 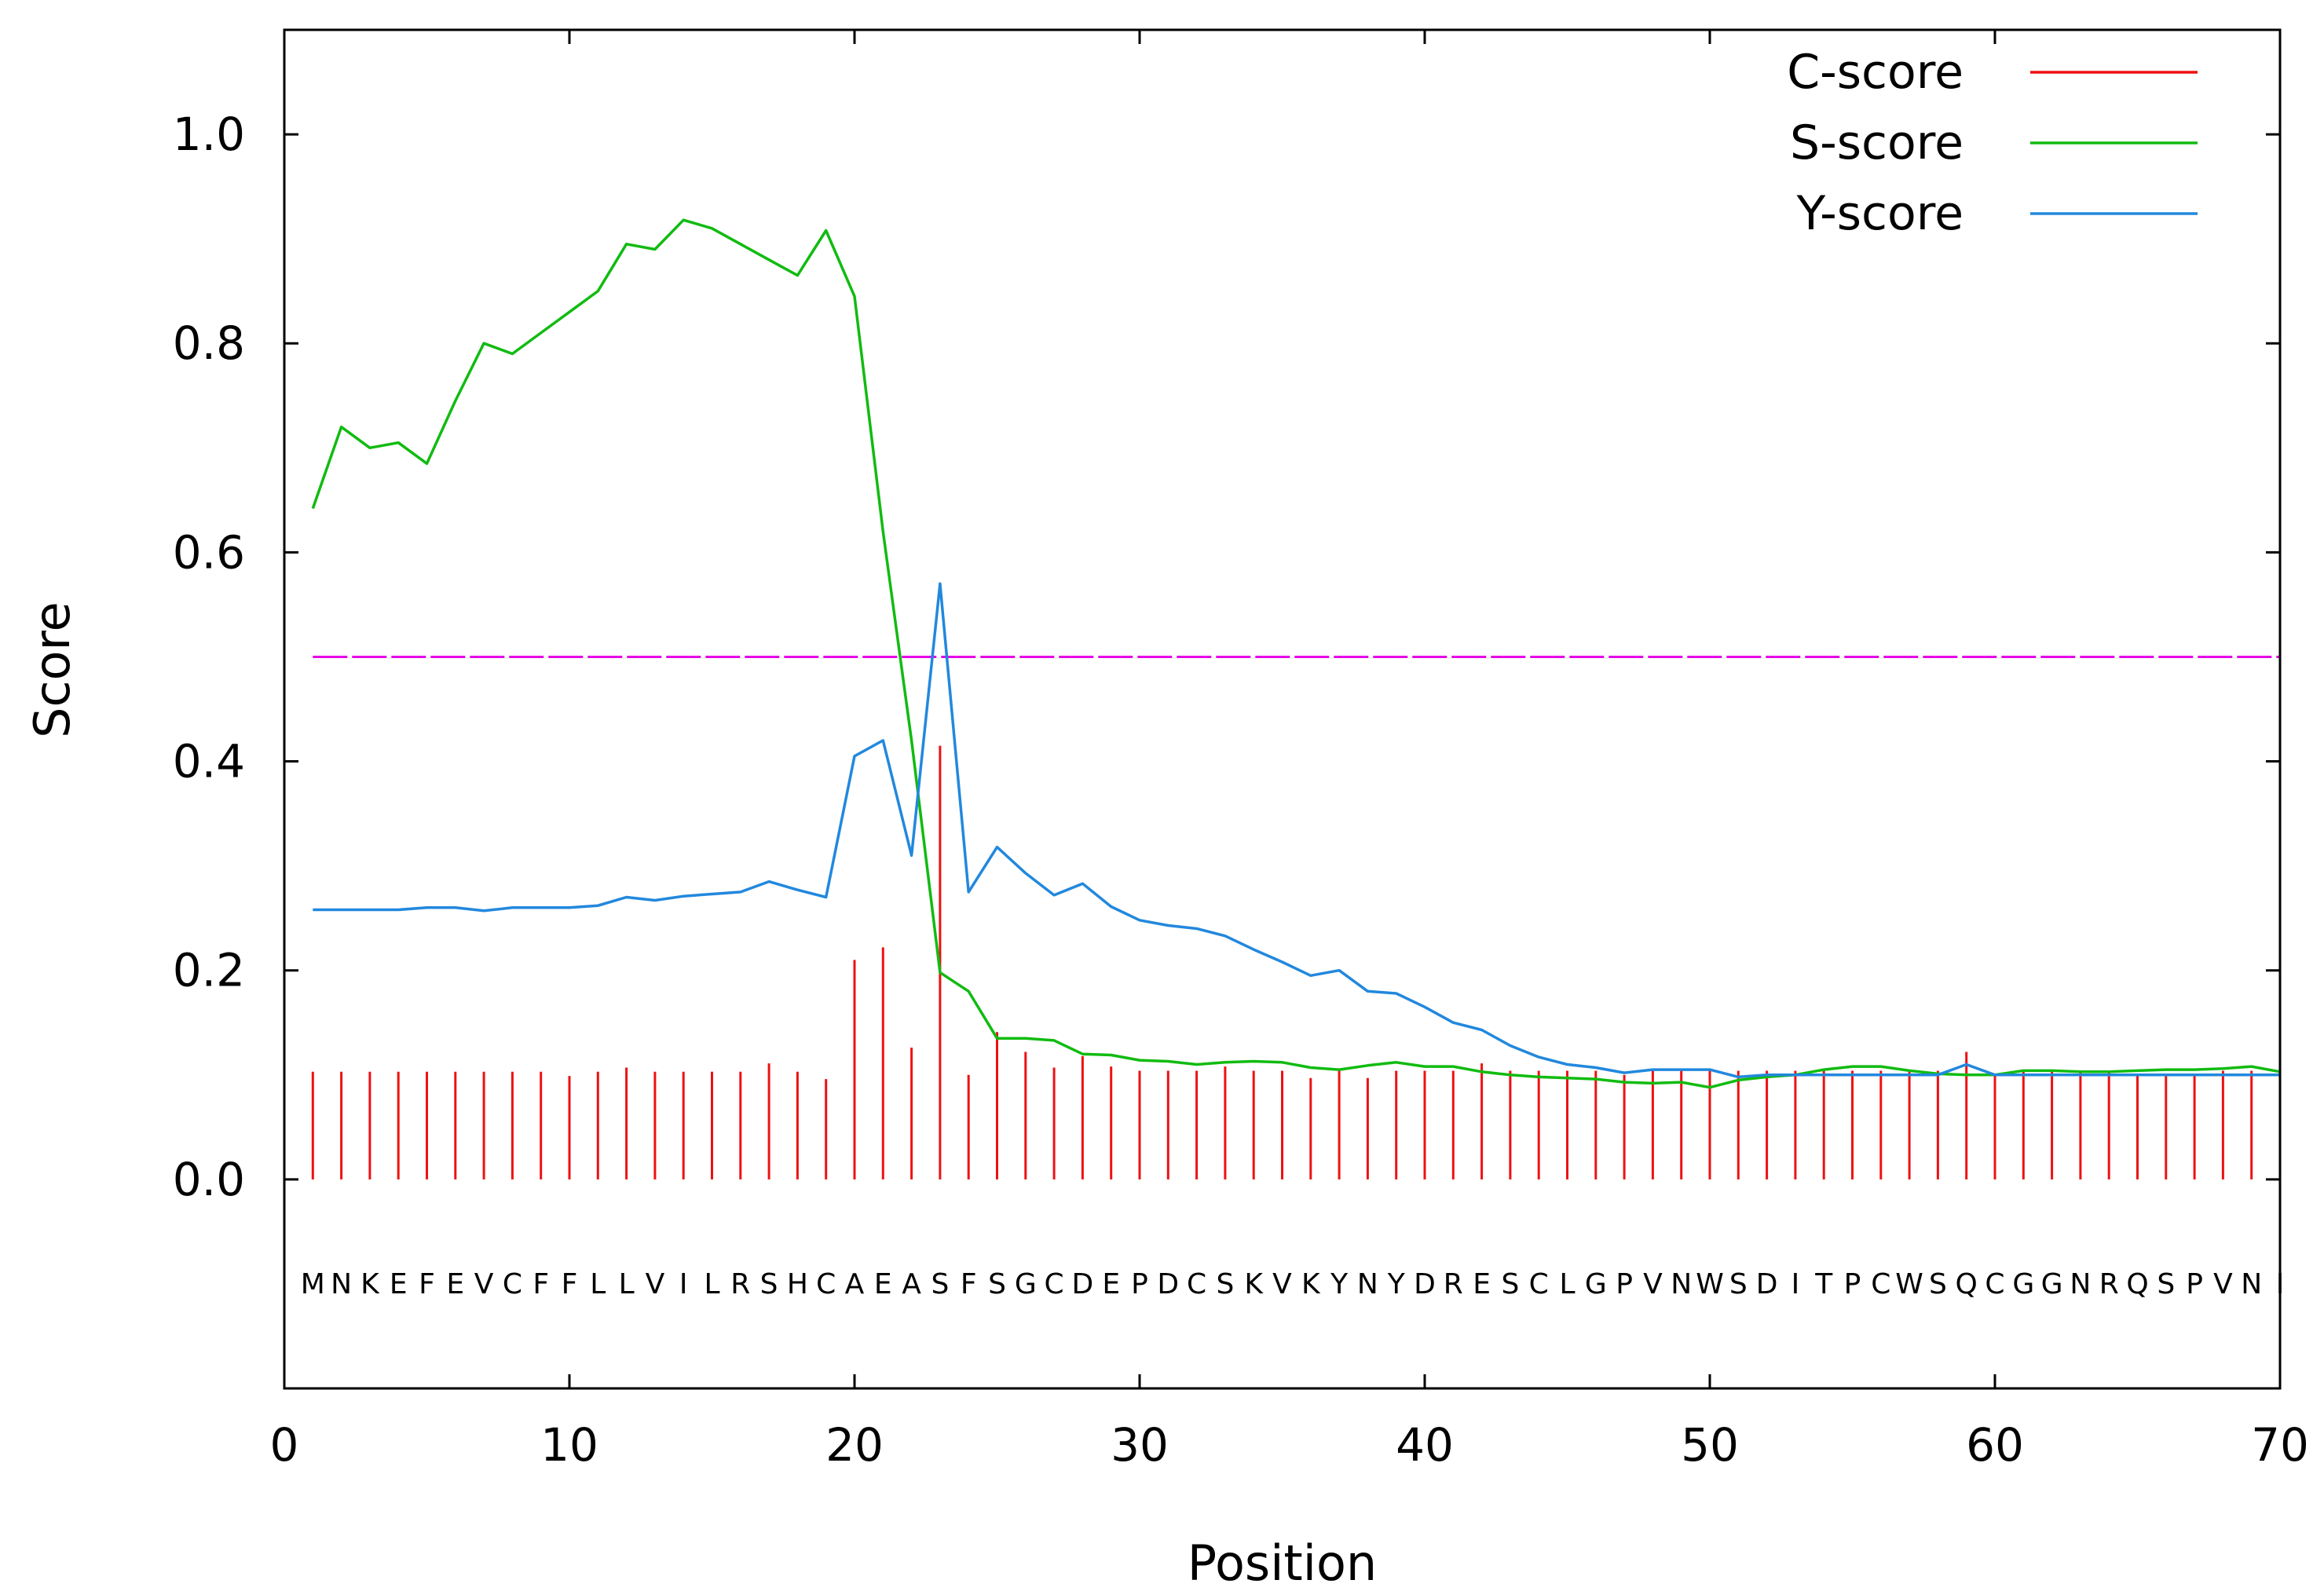 What do you see at coordinates (1282, 1560) in the screenshot?
I see `x-axis-title: Position` at bounding box center [1282, 1560].